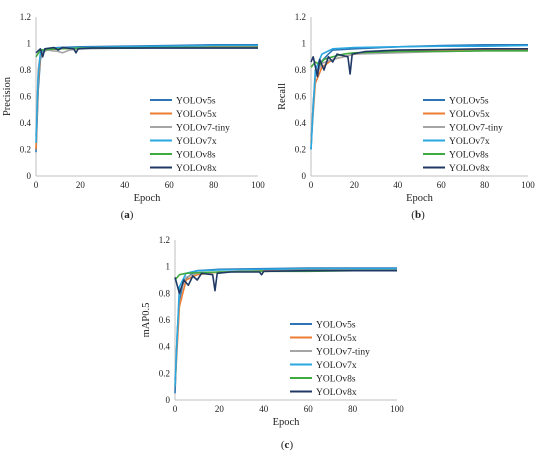  I want to click on panel-label: (b), so click(418, 215).